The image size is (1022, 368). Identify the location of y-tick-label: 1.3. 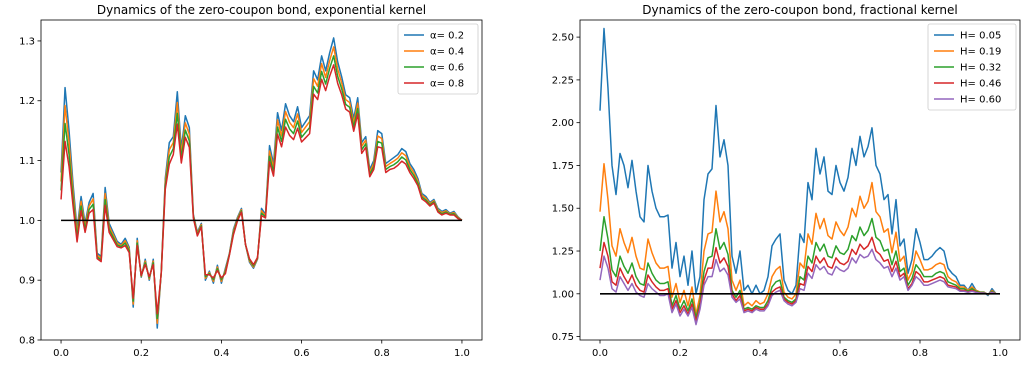
(27, 41).